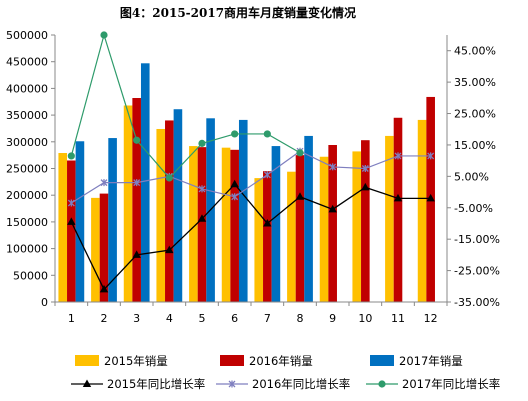 The width and height of the screenshot is (528, 401). What do you see at coordinates (301, 384) in the screenshot?
I see `legend-label-2016-growth: 2016年同比增长率` at bounding box center [301, 384].